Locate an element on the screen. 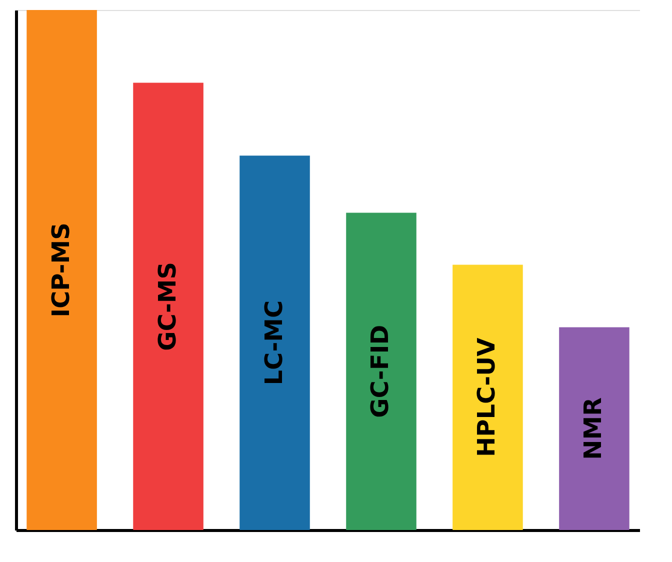 The height and width of the screenshot is (562, 672). x-tick-label: GC-FID is located at coordinates (380, 371).